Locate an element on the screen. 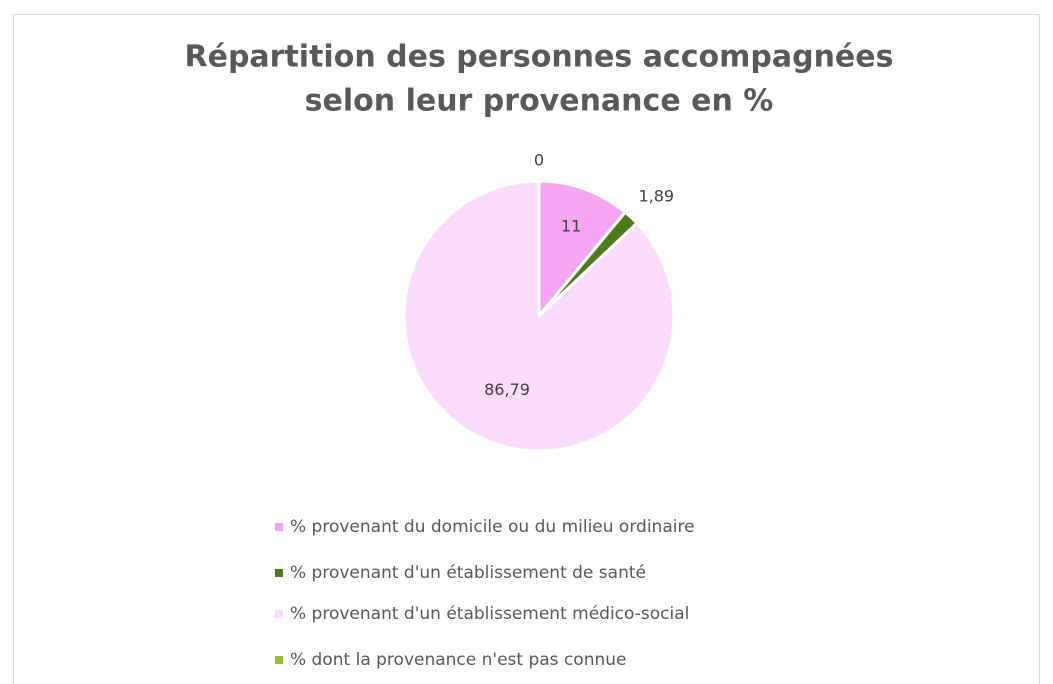 Image resolution: width=1053 pixels, height=684 pixels. data-label: 1,89 is located at coordinates (656, 196).